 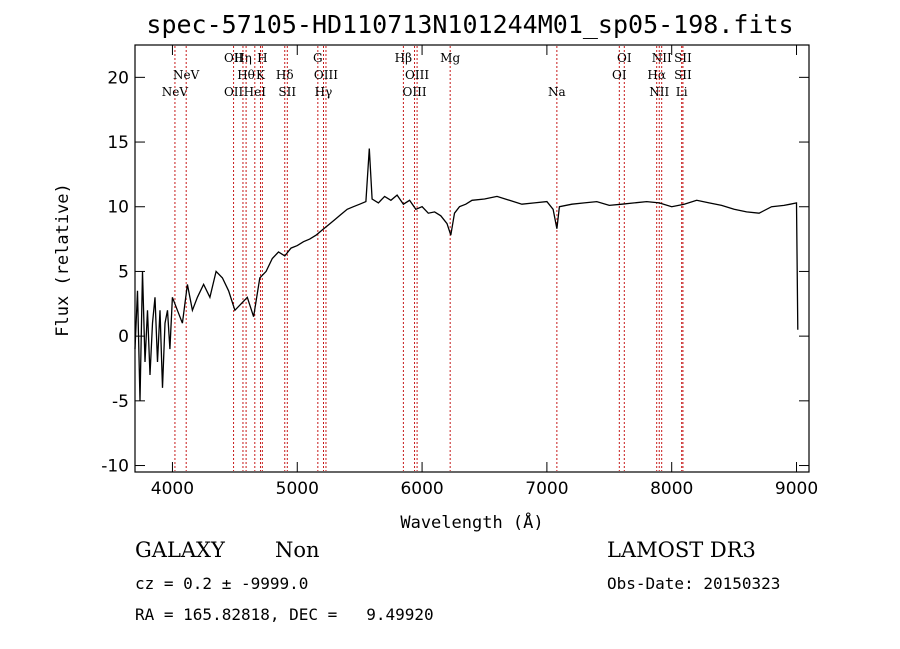 What do you see at coordinates (671, 489) in the screenshot?
I see `x-tick-label: 8000` at bounding box center [671, 489].